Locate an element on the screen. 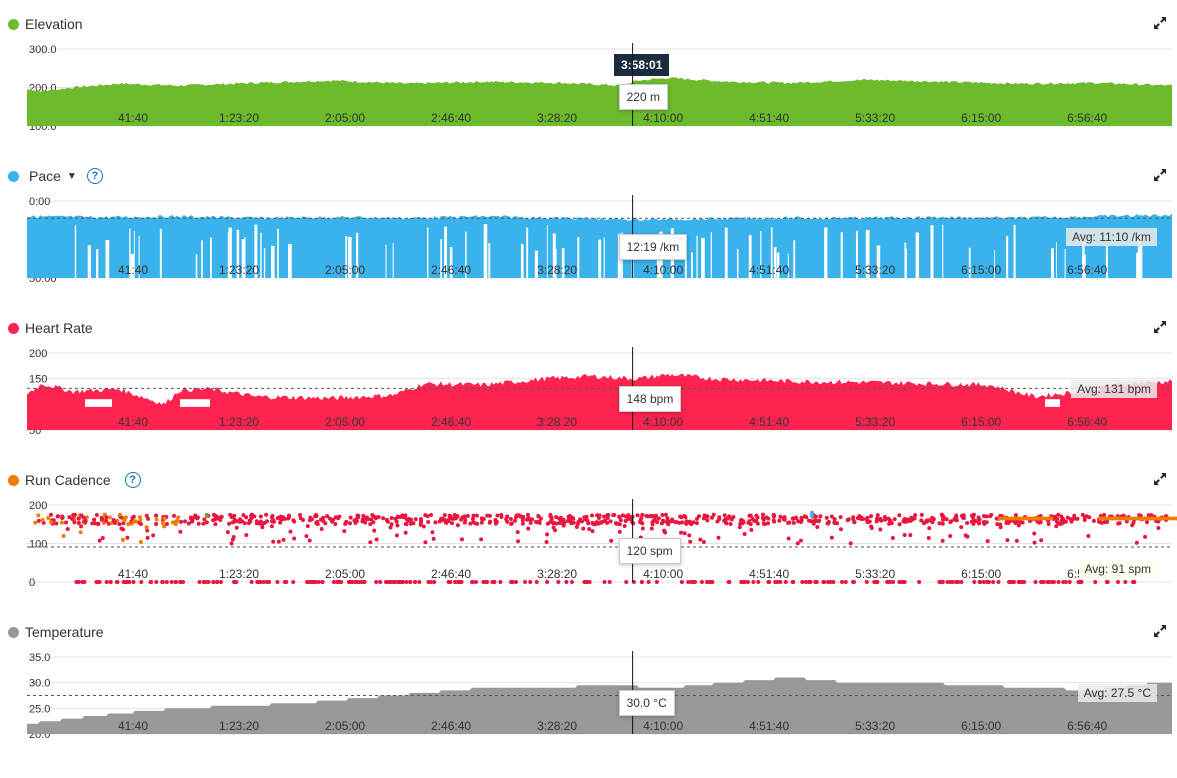 The height and width of the screenshot is (778, 1177). x-tick-label: 41:40 is located at coordinates (133, 574).